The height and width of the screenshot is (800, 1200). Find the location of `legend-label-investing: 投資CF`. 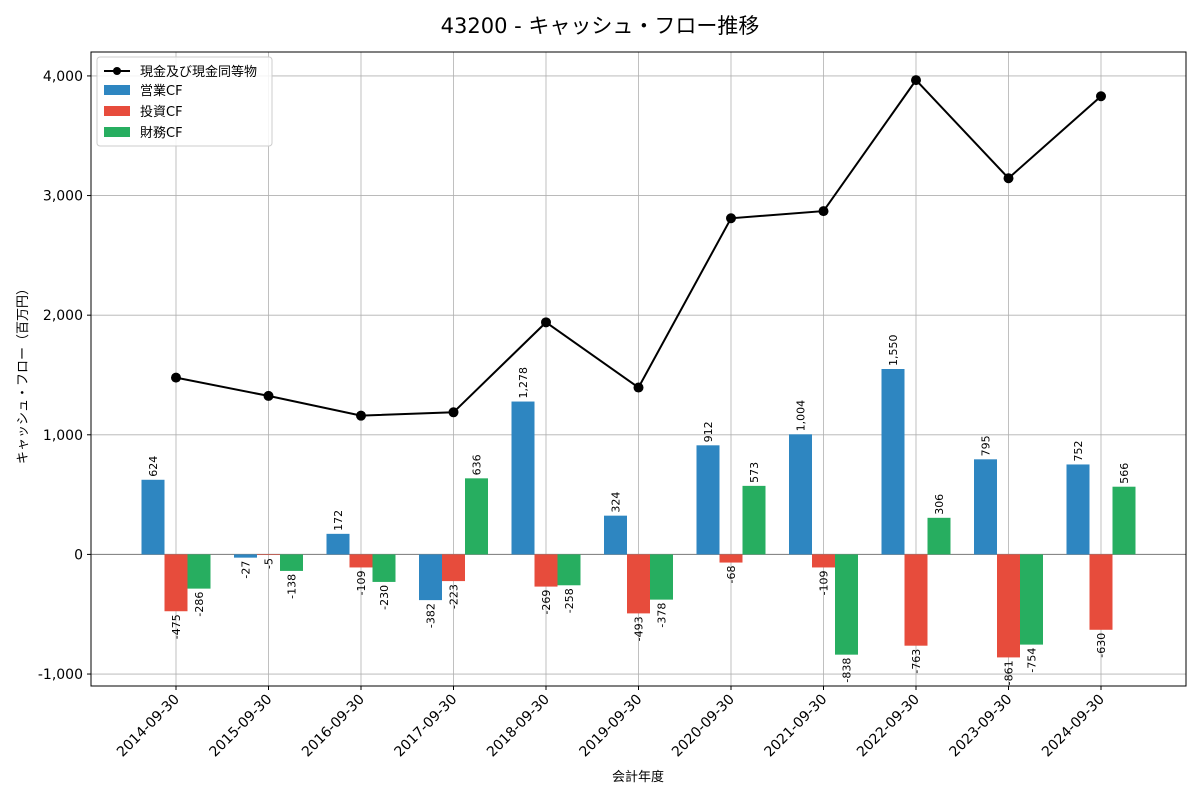

legend-label-investing: 投資CF is located at coordinates (161, 112).